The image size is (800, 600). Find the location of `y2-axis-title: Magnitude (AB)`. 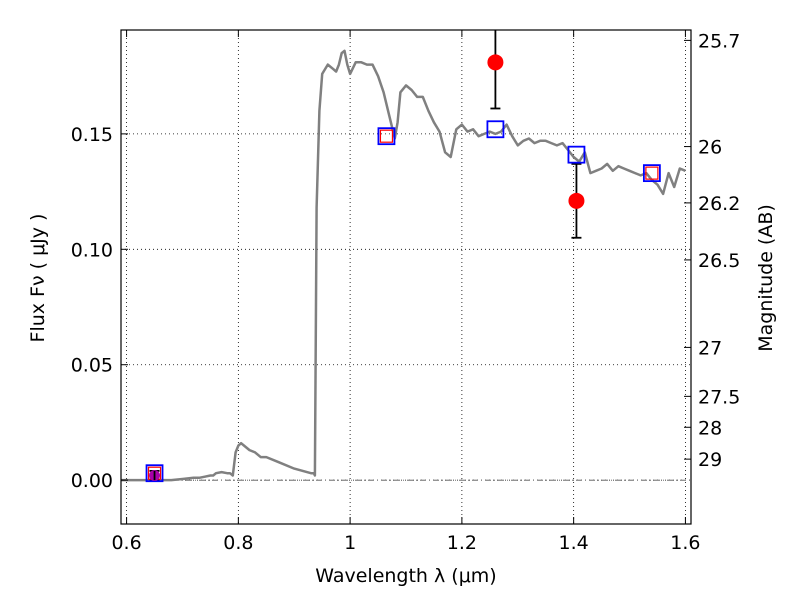

y2-axis-title: Magnitude (AB) is located at coordinates (766, 278).